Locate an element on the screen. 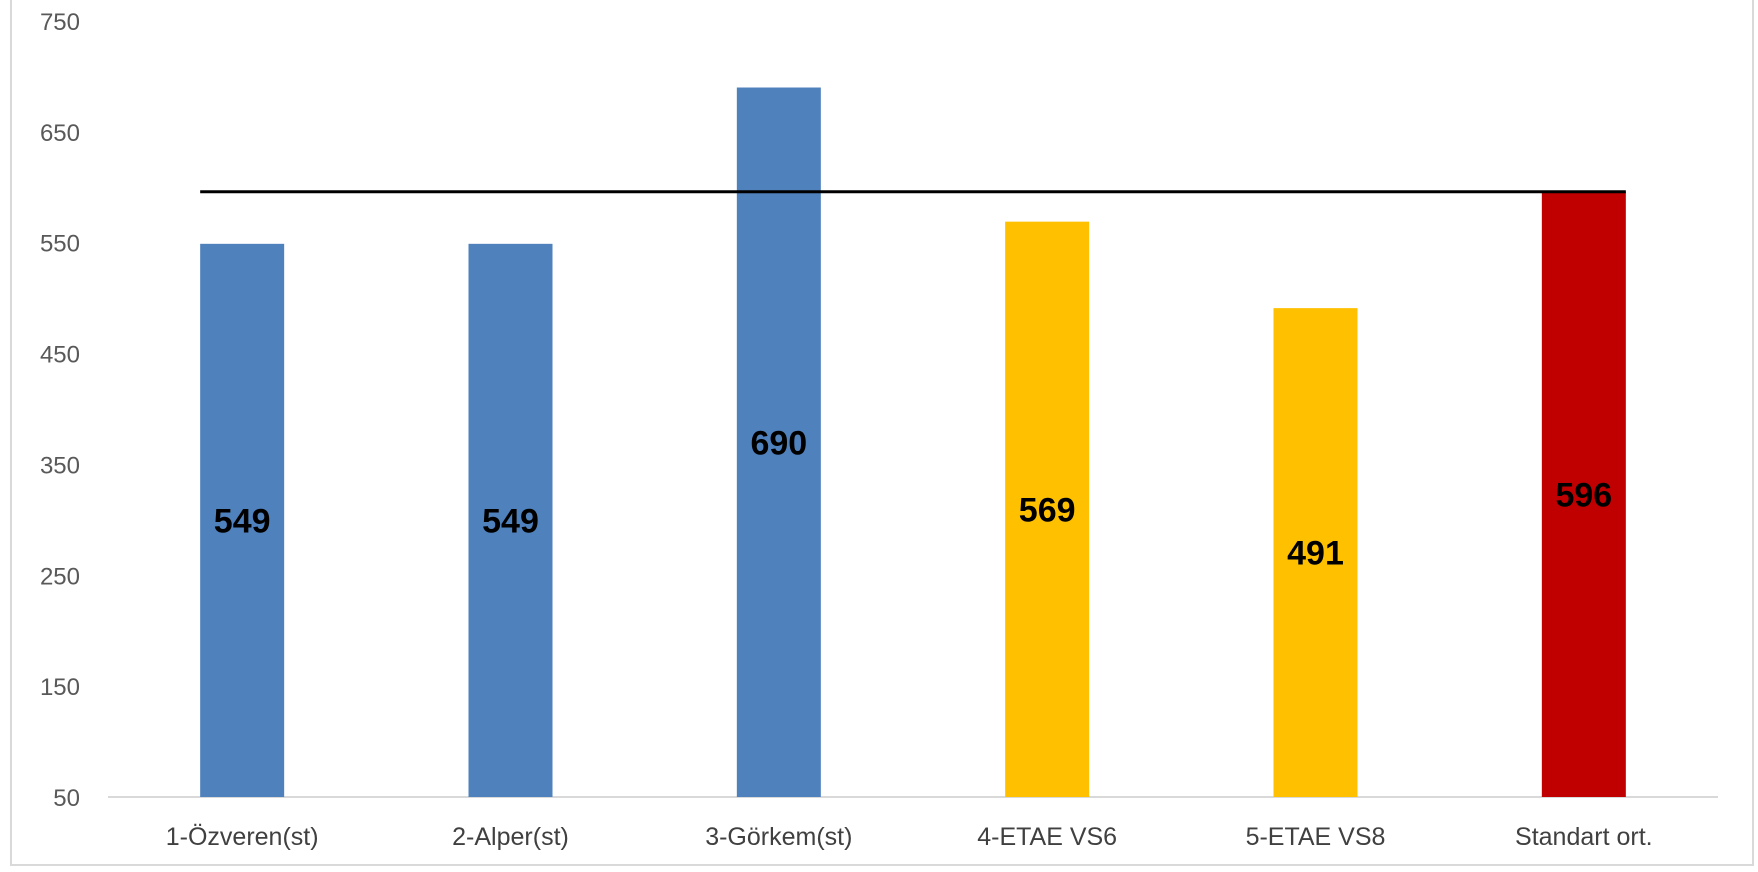 The image size is (1758, 872). data-label: 569 is located at coordinates (1047, 510).